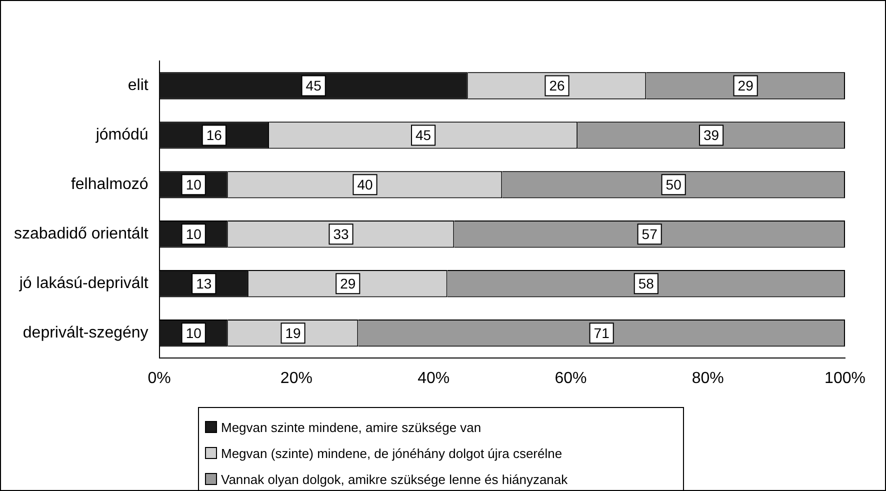 This screenshot has height=491, width=886. I want to click on data-label: 71, so click(602, 332).